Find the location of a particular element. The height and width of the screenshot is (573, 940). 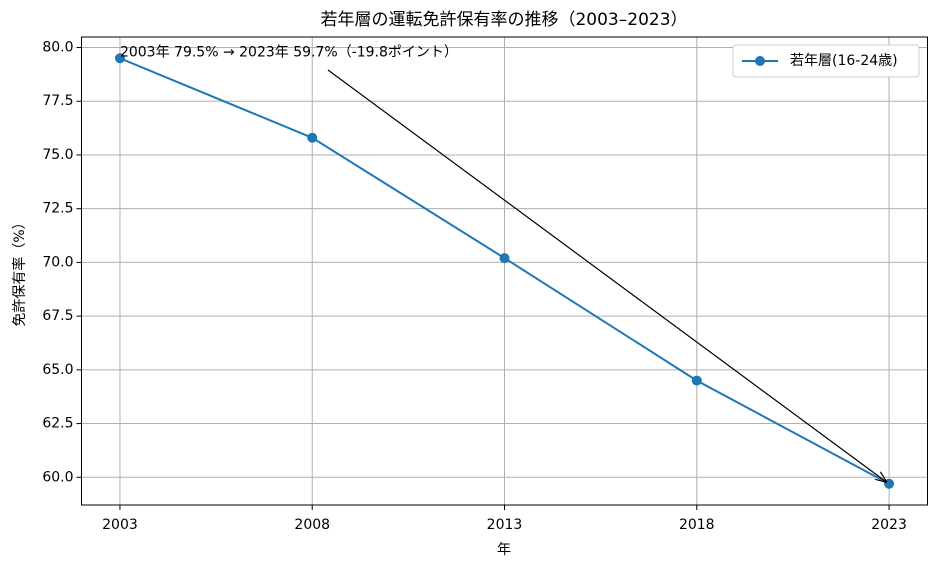

y-tick-label: 75.0 is located at coordinates (57, 155).